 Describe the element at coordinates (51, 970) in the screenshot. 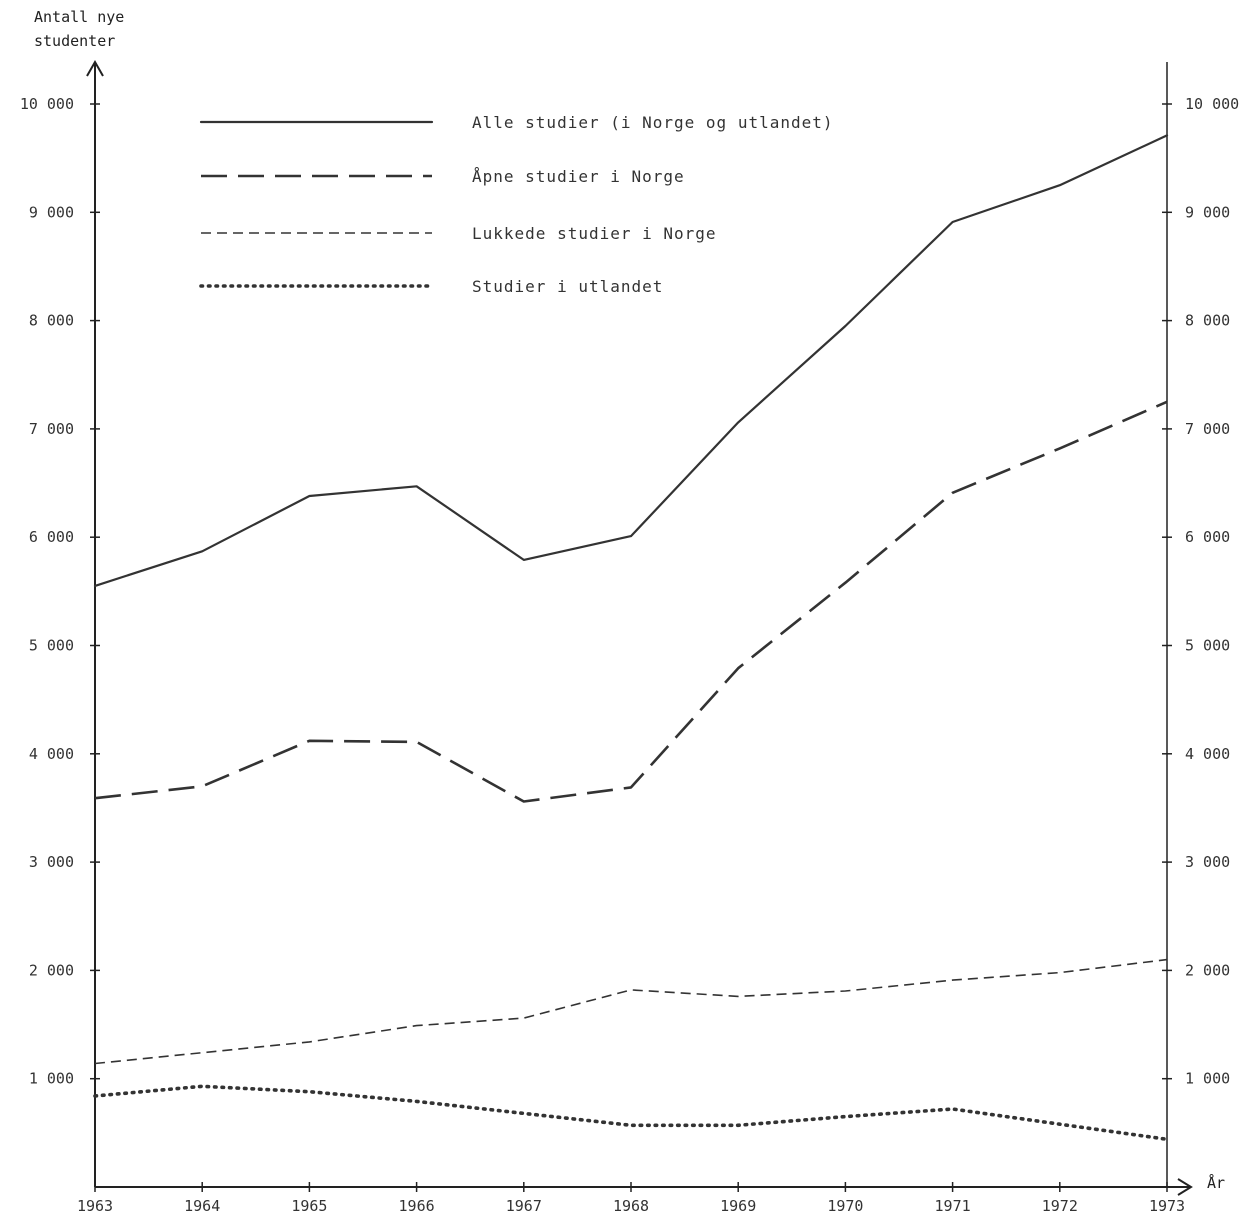

I see `y-tick-label-left: 2 000` at that location.